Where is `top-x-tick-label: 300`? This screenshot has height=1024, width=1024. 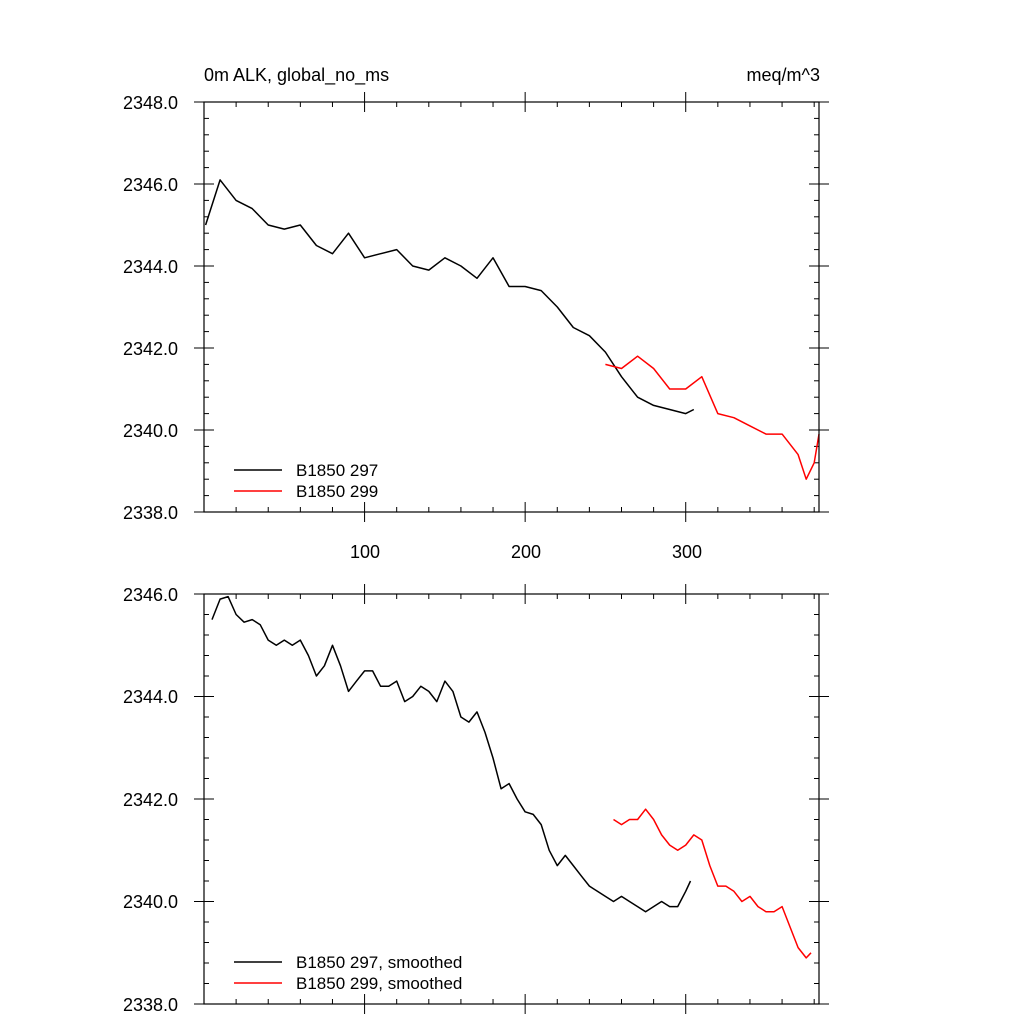
top-x-tick-label: 300 is located at coordinates (687, 552).